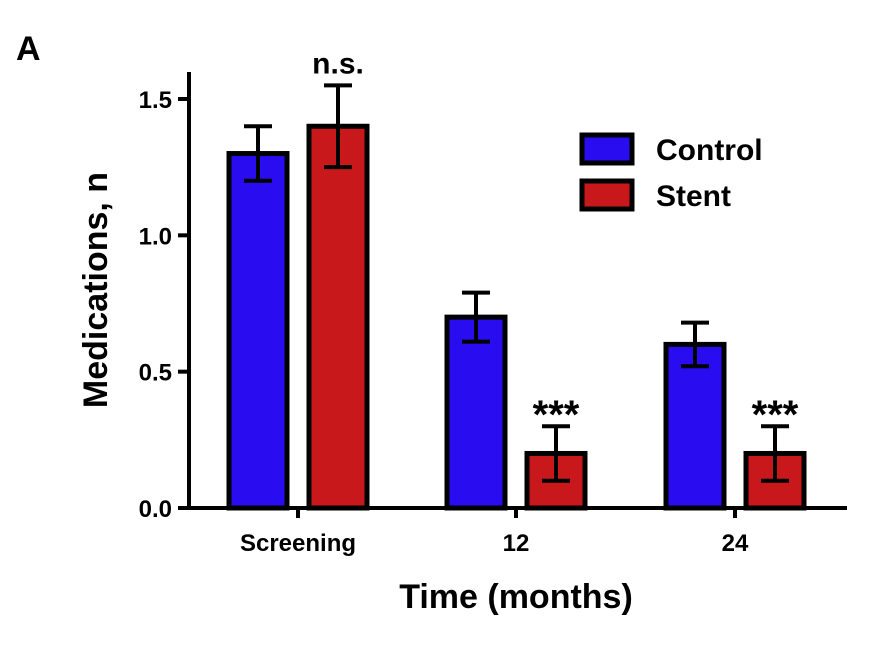  Describe the element at coordinates (164, 305) in the screenshot. I see `y-ticks-layer: 0.0 0.5 1.0 1.5` at that location.